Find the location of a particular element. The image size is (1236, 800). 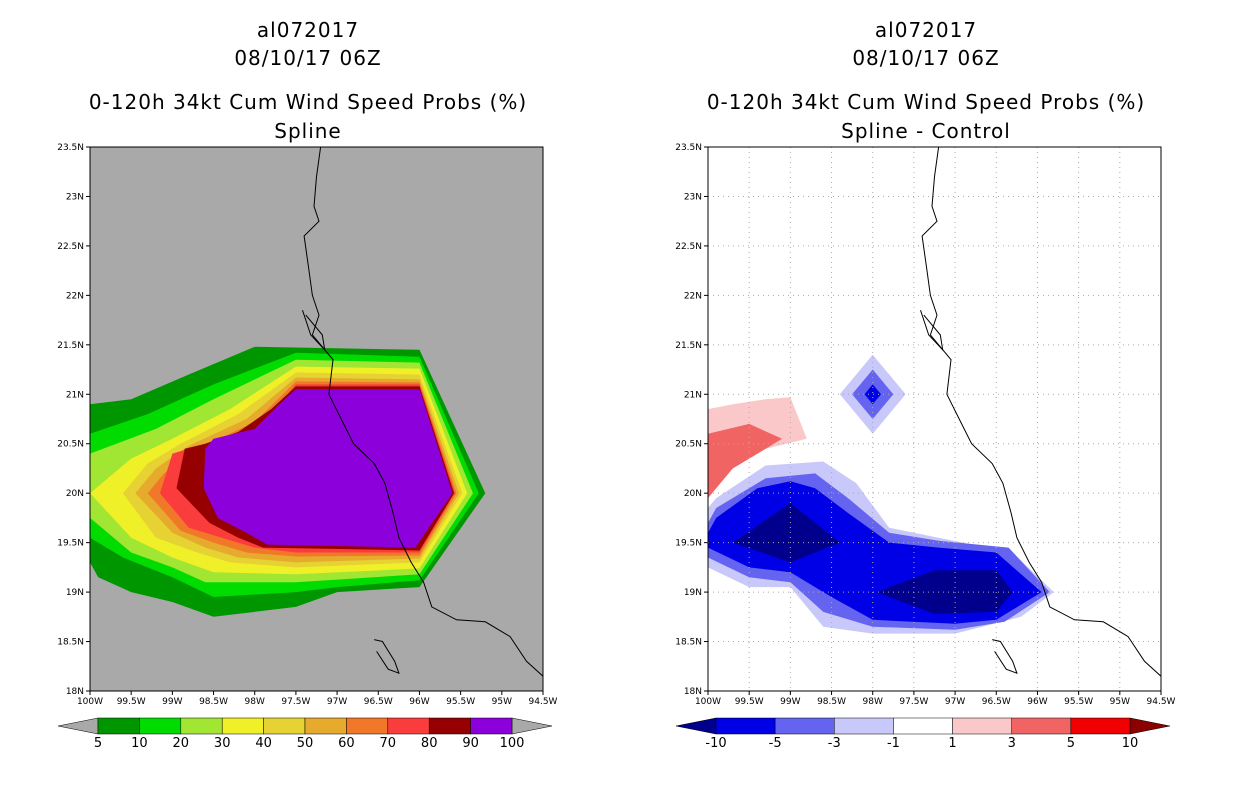

left-x-tick-label: 96.5W is located at coordinates (378, 702).